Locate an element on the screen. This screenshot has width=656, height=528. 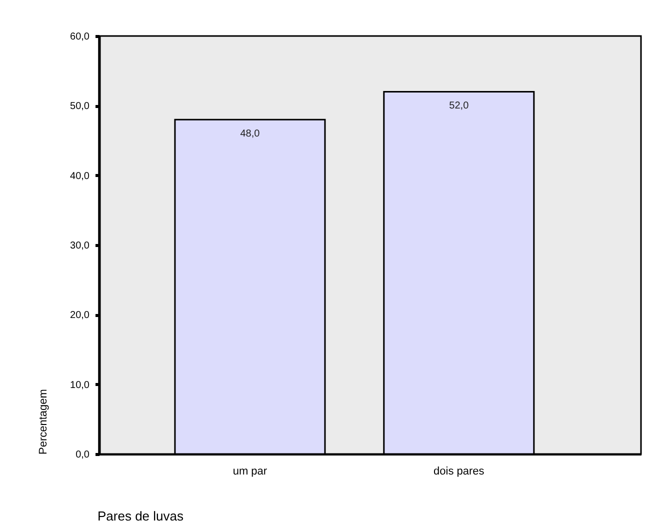
y-tick-label: 60,0 is located at coordinates (80, 37).